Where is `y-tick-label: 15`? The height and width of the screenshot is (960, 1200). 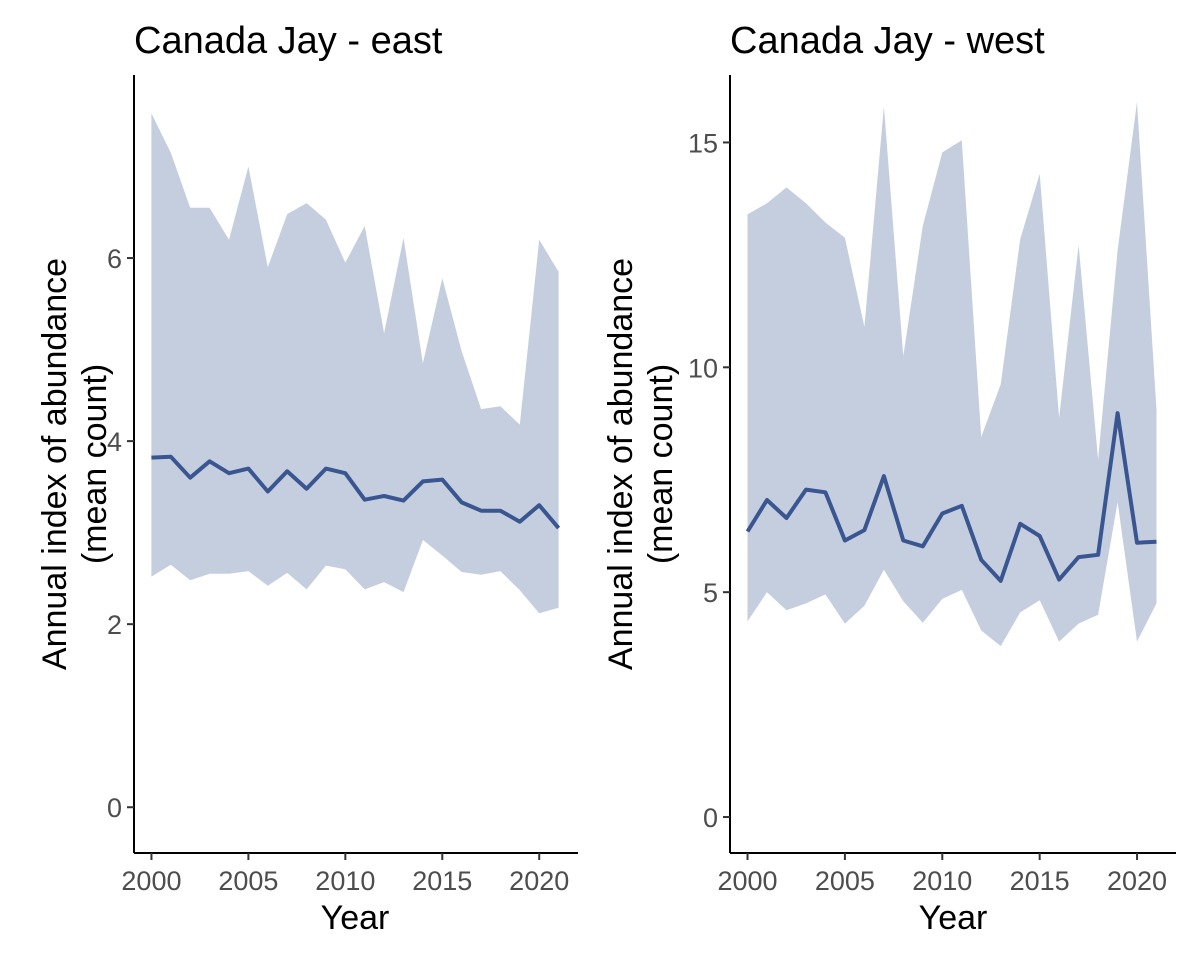 y-tick-label: 15 is located at coordinates (703, 143).